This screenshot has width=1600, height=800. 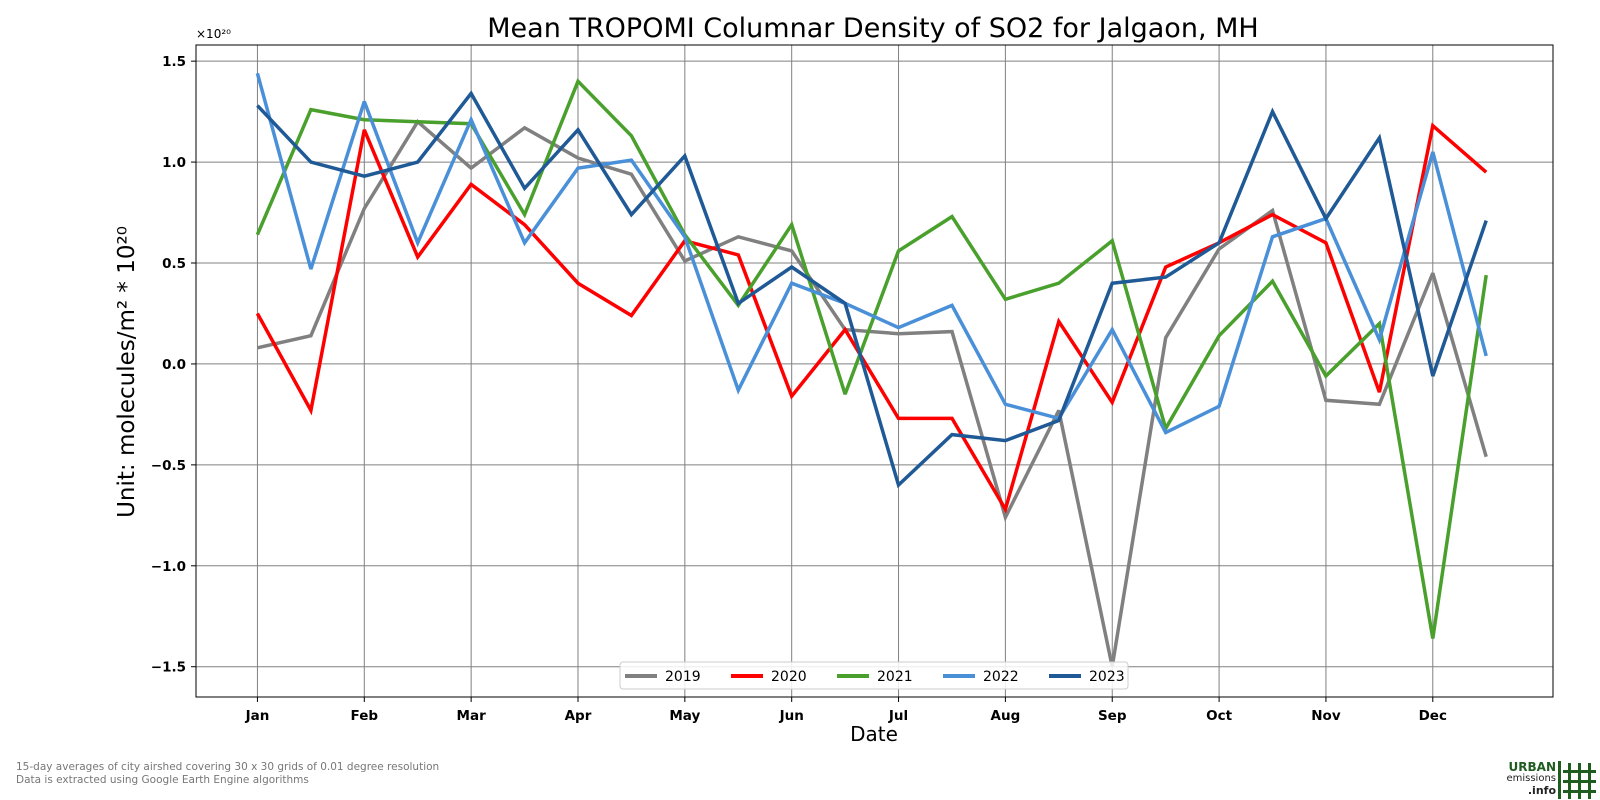 What do you see at coordinates (1219, 716) in the screenshot?
I see `x-tick-label: Oct` at bounding box center [1219, 716].